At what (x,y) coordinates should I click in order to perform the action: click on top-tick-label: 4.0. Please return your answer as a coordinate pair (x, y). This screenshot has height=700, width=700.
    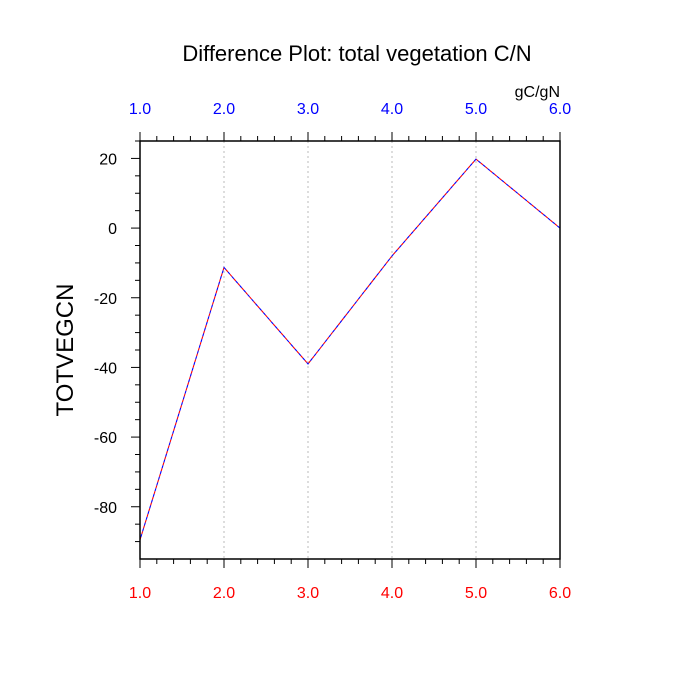
    Looking at the image, I should click on (392, 109).